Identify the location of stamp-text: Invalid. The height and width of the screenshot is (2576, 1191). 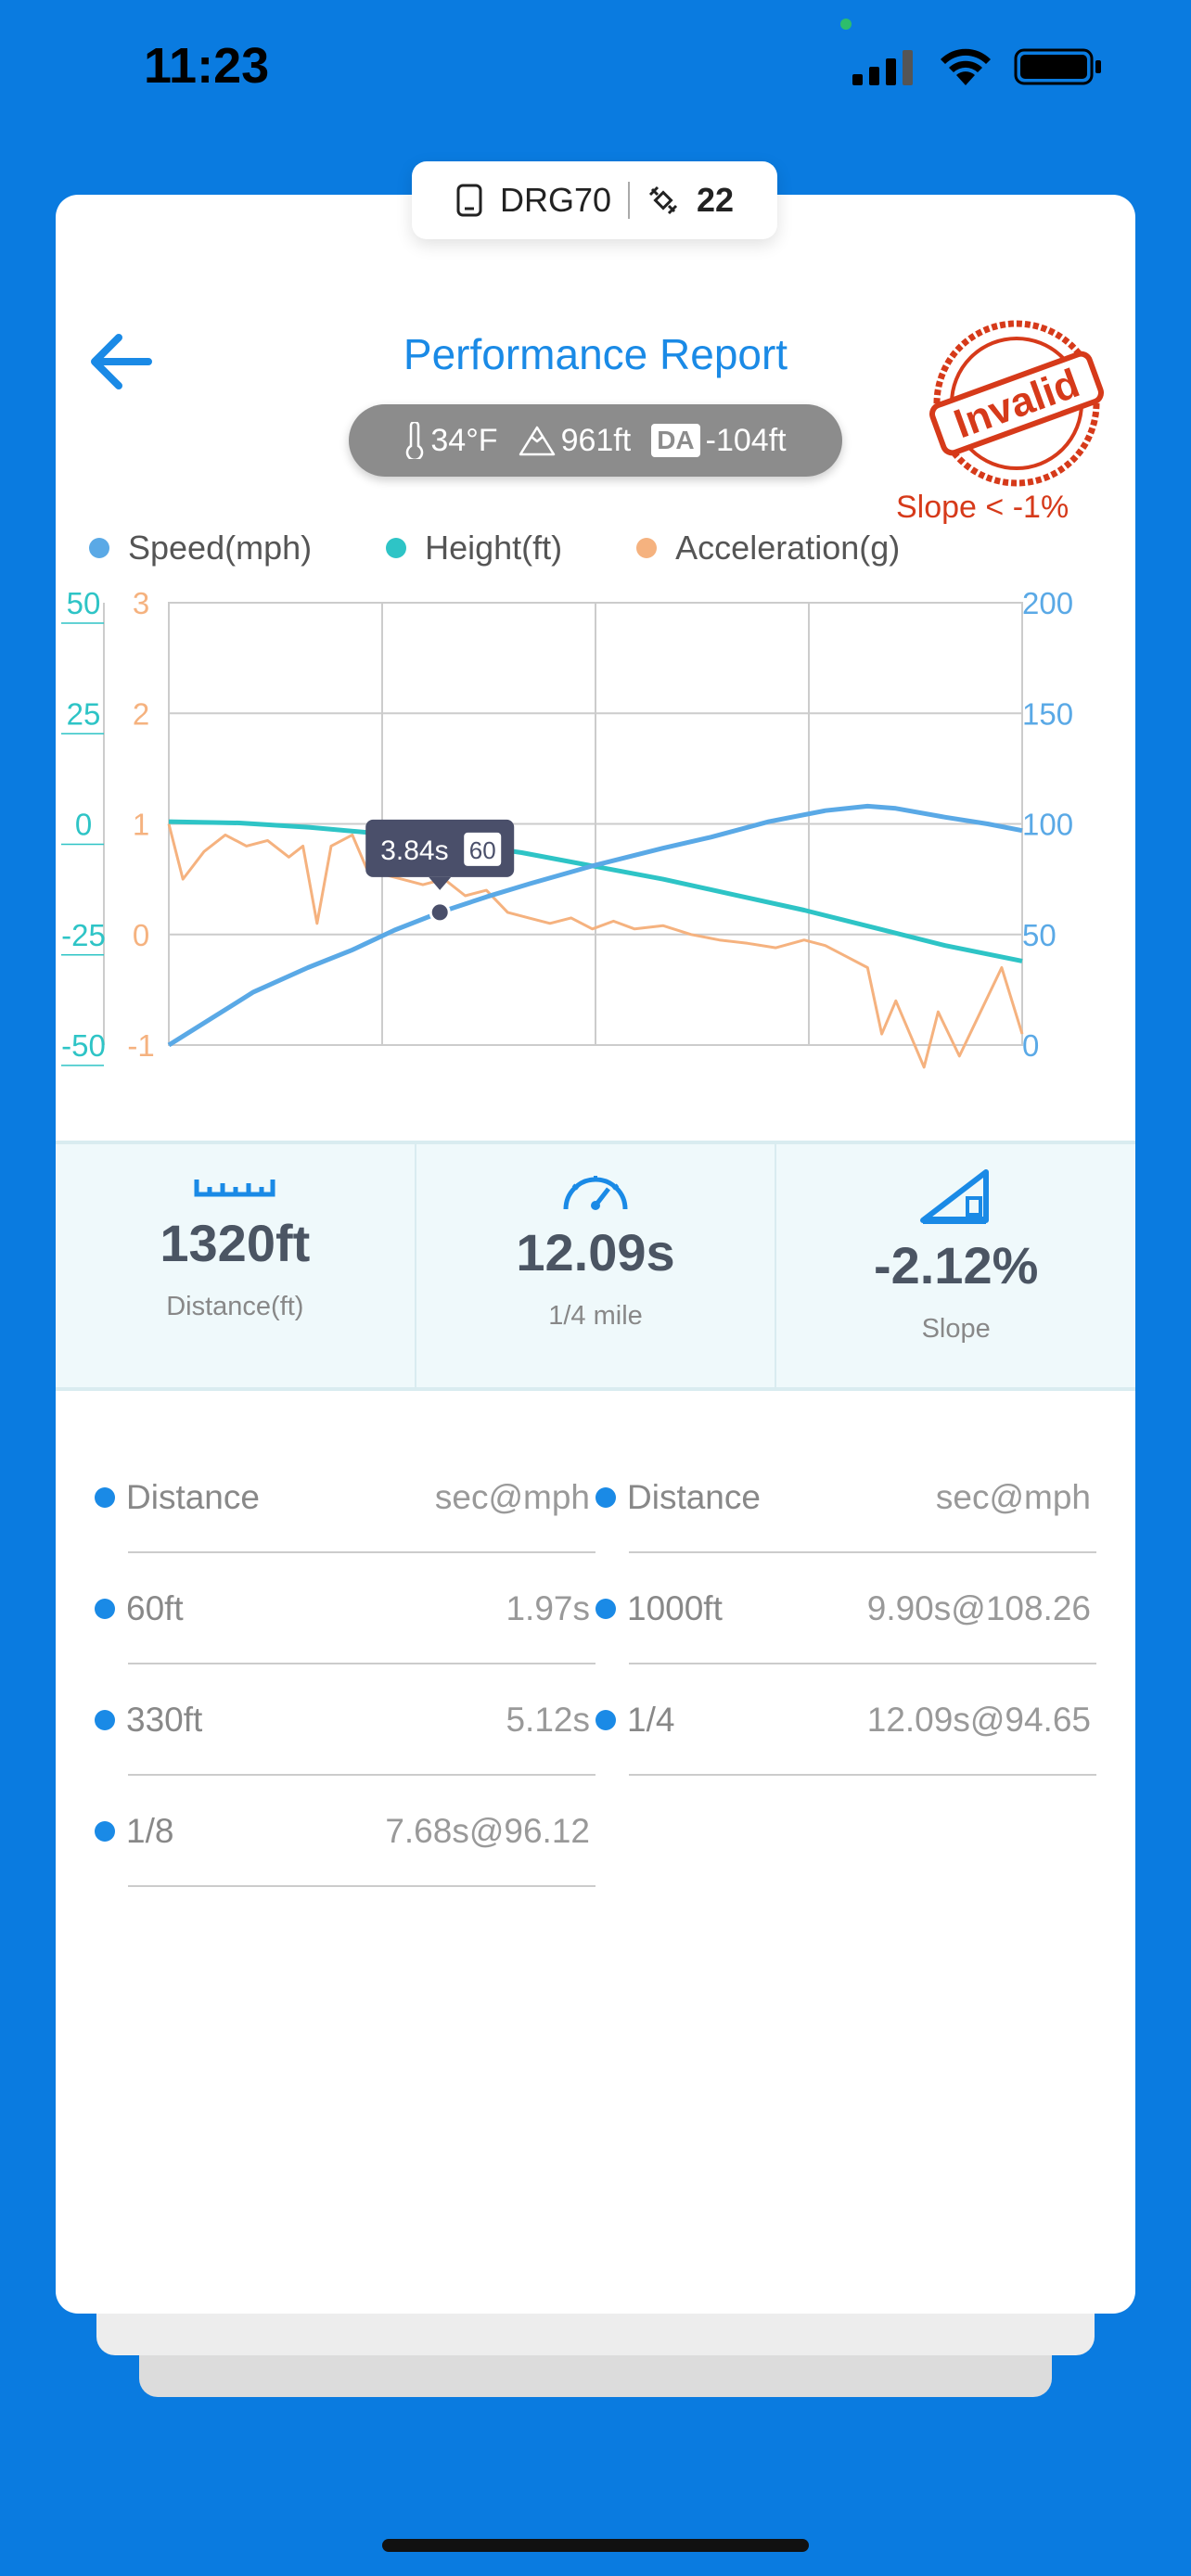
(1016, 405).